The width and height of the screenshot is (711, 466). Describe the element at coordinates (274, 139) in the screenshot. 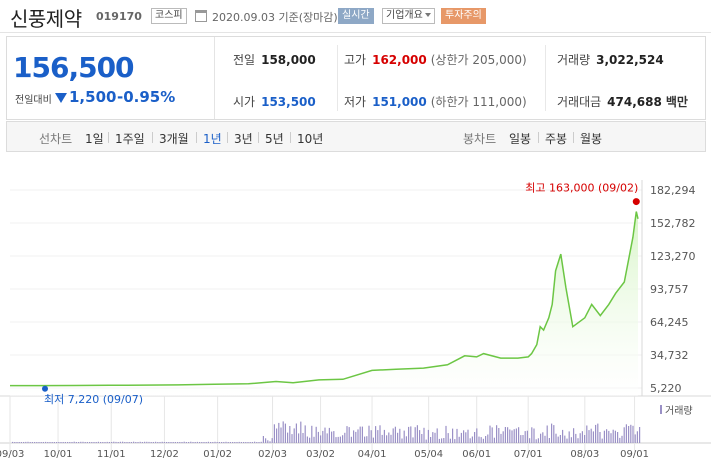

I see `tab-5y: 5년` at that location.